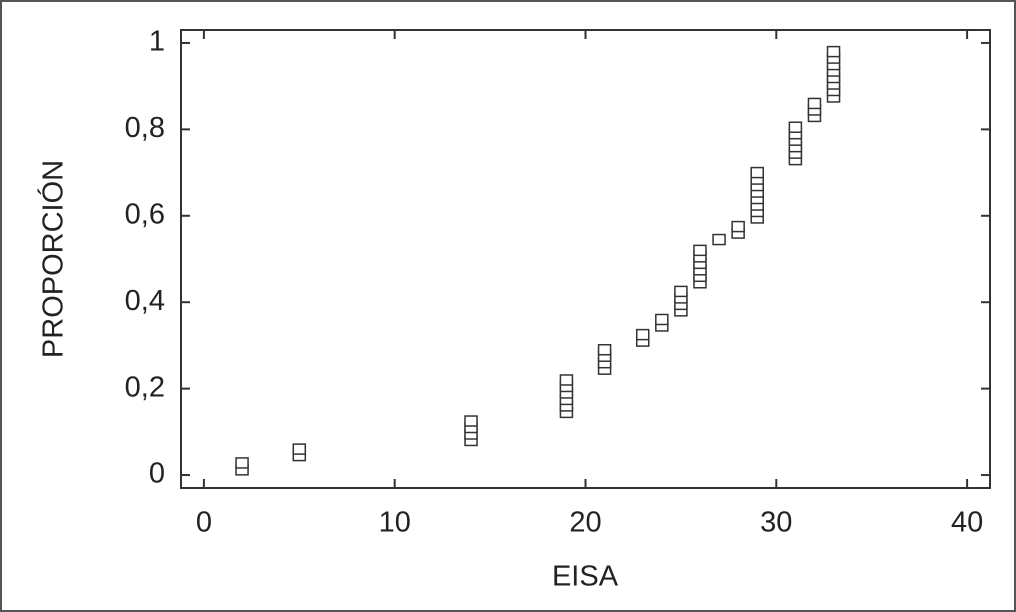 The height and width of the screenshot is (612, 1016). Describe the element at coordinates (145, 301) in the screenshot. I see `y-tick-label: 0,4` at that location.